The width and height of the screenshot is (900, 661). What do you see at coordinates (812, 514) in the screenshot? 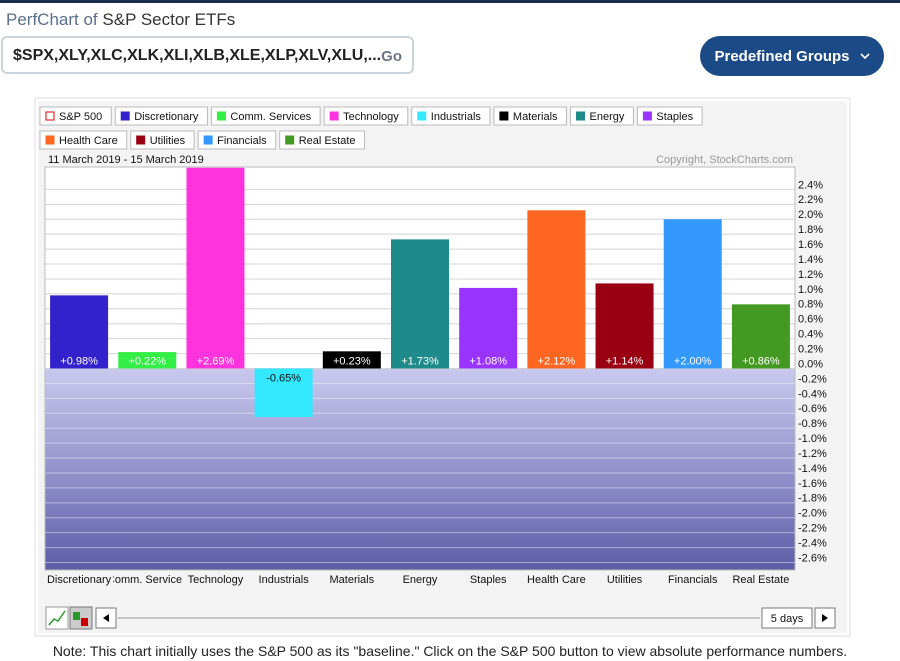
I see `y-tick-label: -2.0%` at bounding box center [812, 514].